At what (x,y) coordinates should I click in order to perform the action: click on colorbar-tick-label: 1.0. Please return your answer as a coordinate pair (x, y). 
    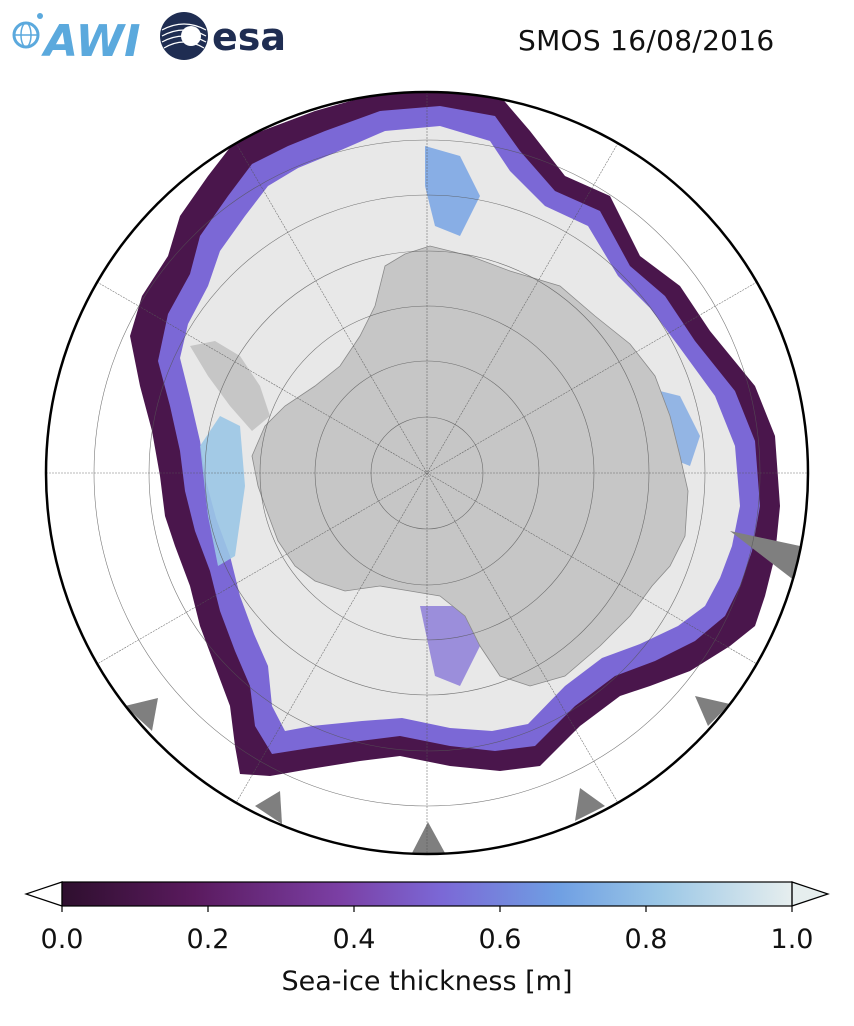
    Looking at the image, I should click on (792, 939).